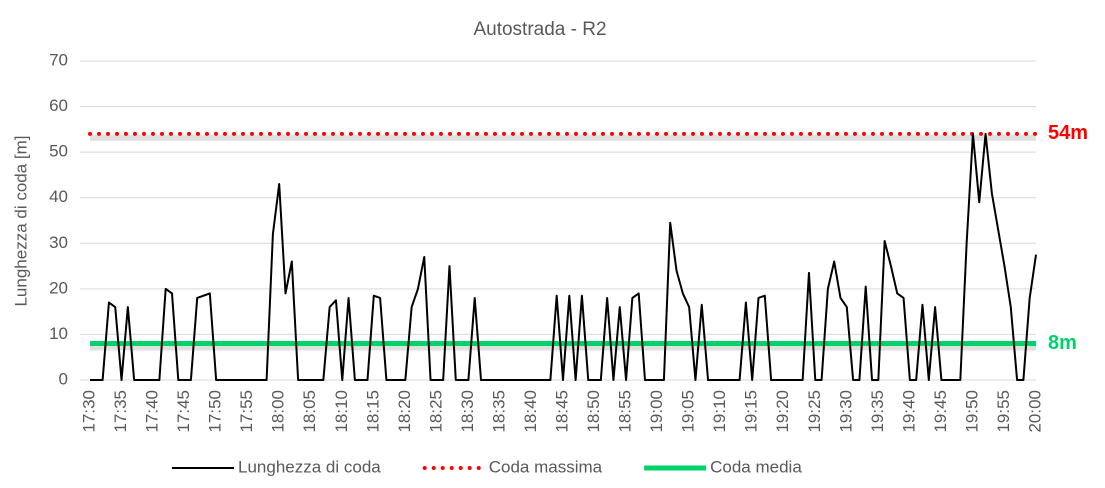  What do you see at coordinates (593, 411) in the screenshot?
I see `x-tick-label: 18:50` at bounding box center [593, 411].